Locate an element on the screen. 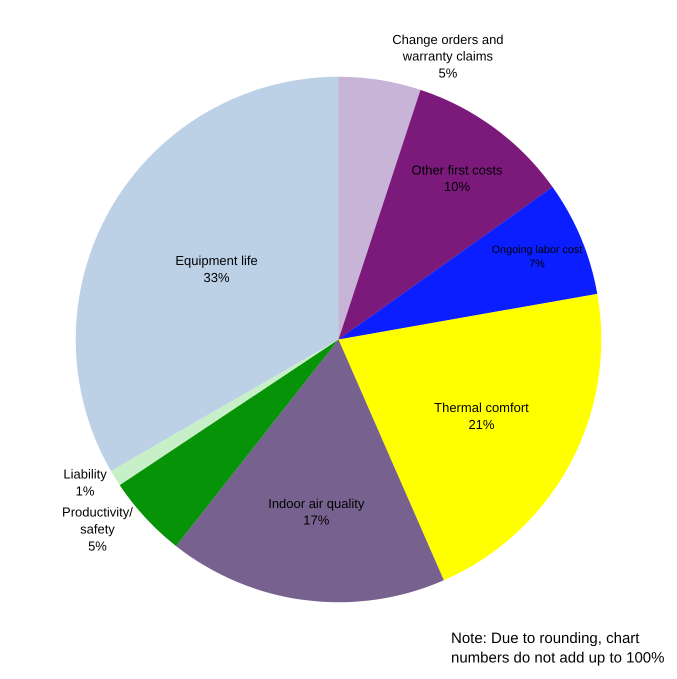 The width and height of the screenshot is (677, 679). slice-label: Liability is located at coordinates (85, 474).